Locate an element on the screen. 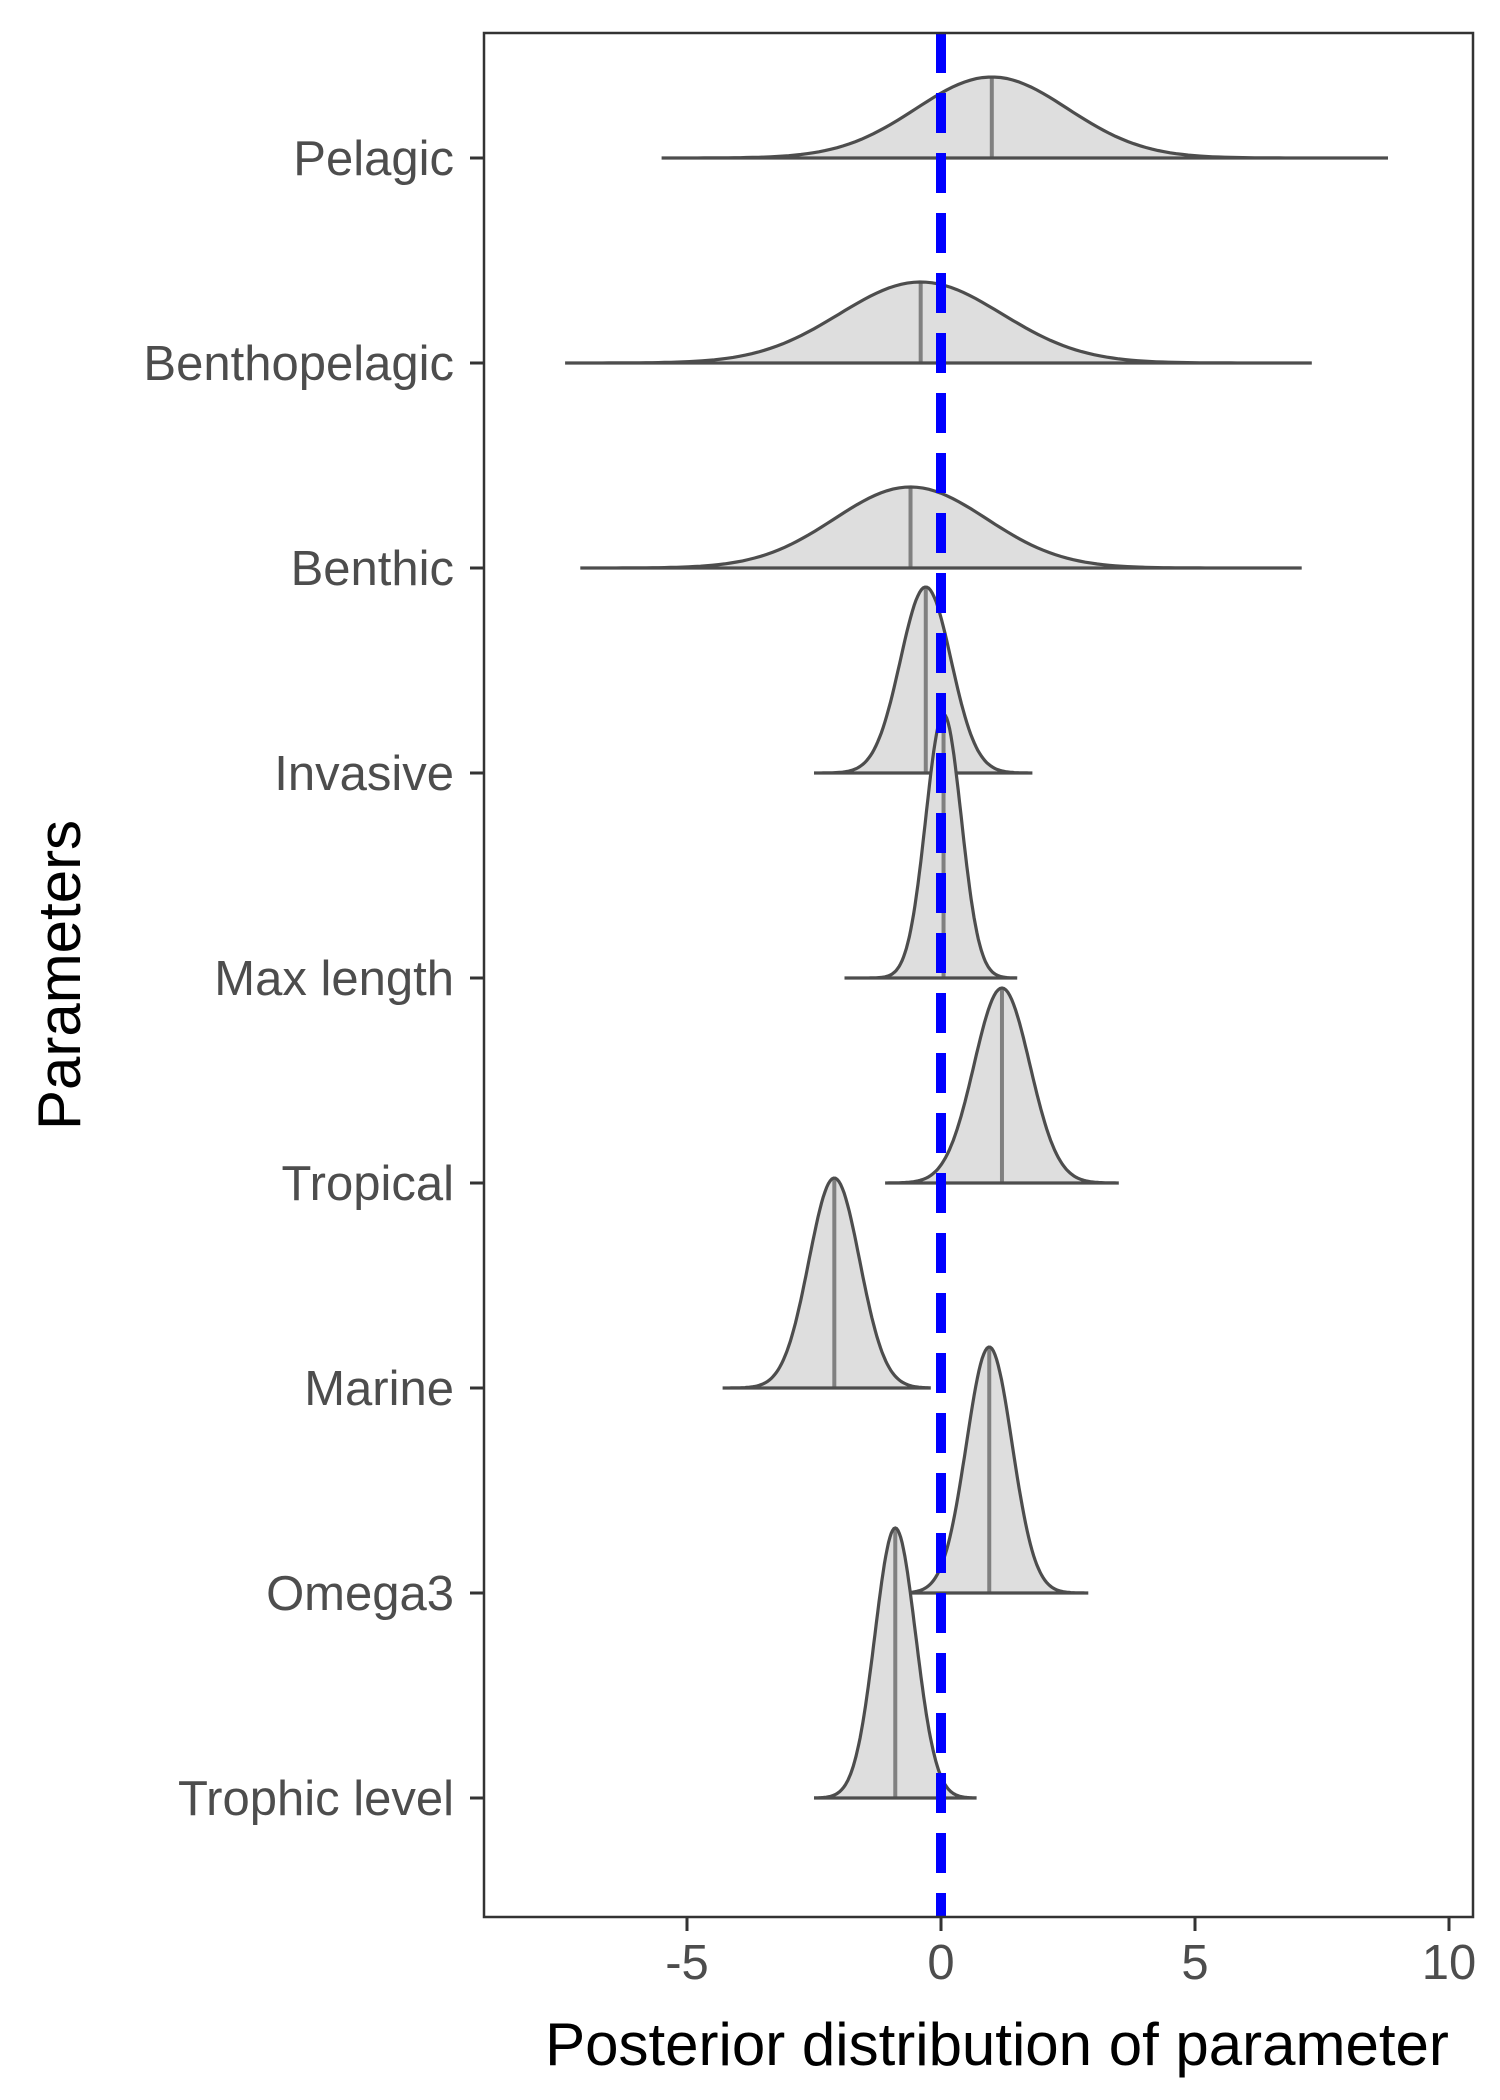 The width and height of the screenshot is (1500, 2100). y-tick-label-omega3: Omega3 is located at coordinates (360, 1594).